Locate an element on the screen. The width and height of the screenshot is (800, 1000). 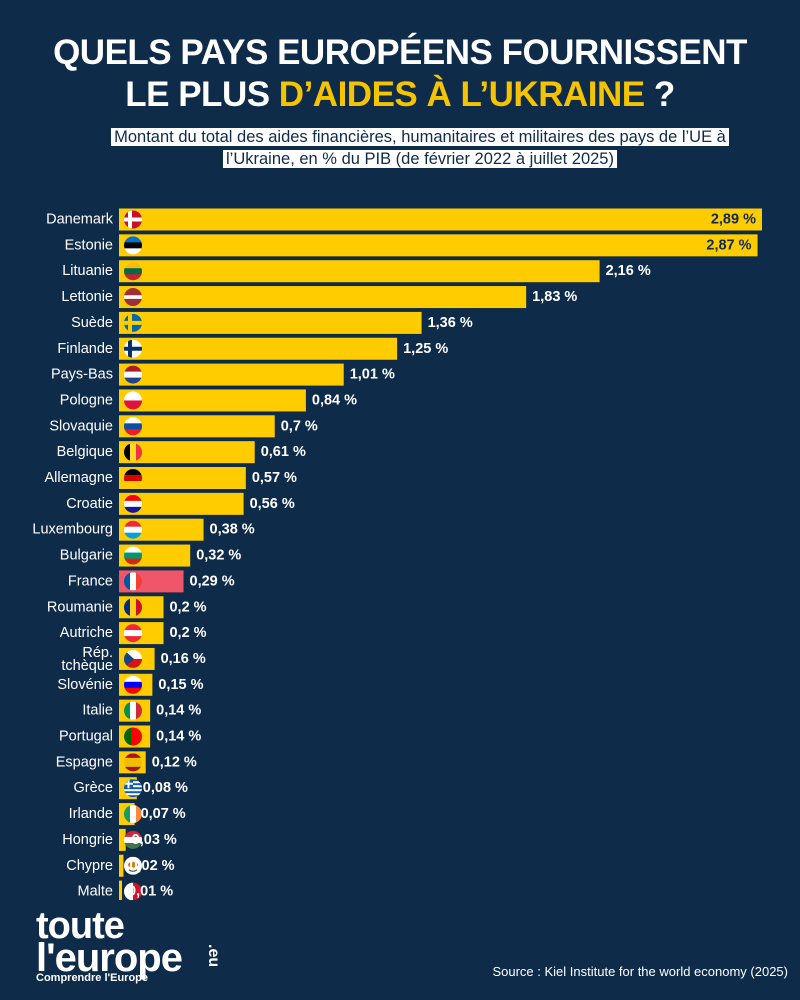
country-label: Malte is located at coordinates (95, 892).